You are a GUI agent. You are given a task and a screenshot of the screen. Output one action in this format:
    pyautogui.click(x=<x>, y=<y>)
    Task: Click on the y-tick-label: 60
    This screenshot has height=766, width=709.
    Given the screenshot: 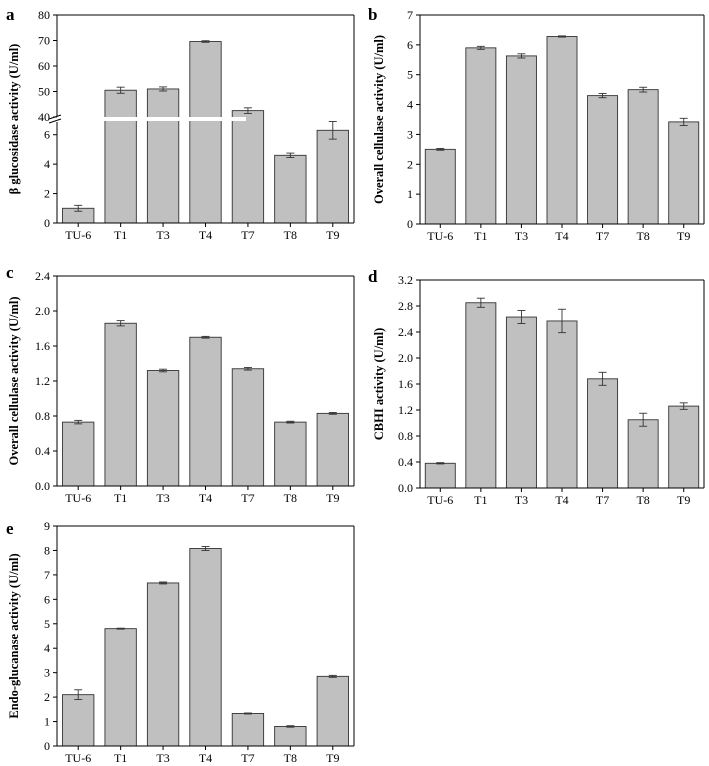 What is the action you would take?
    pyautogui.click(x=44, y=66)
    